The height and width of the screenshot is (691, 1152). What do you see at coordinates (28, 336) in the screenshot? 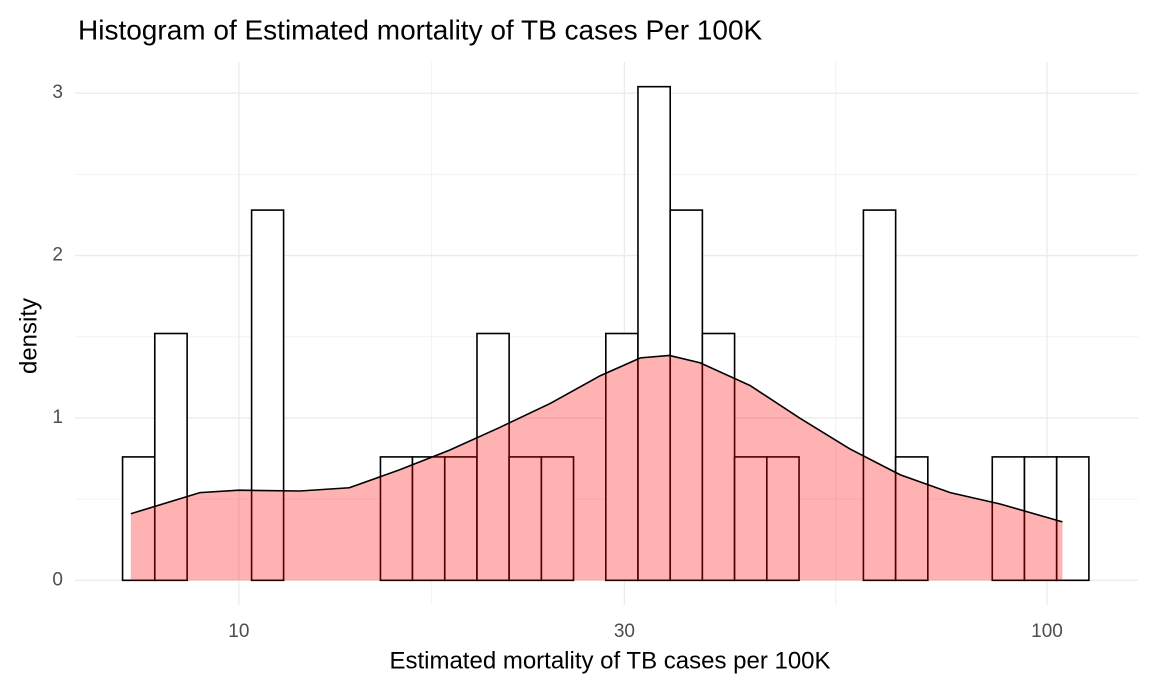
I see `y-axis-title: density` at bounding box center [28, 336].